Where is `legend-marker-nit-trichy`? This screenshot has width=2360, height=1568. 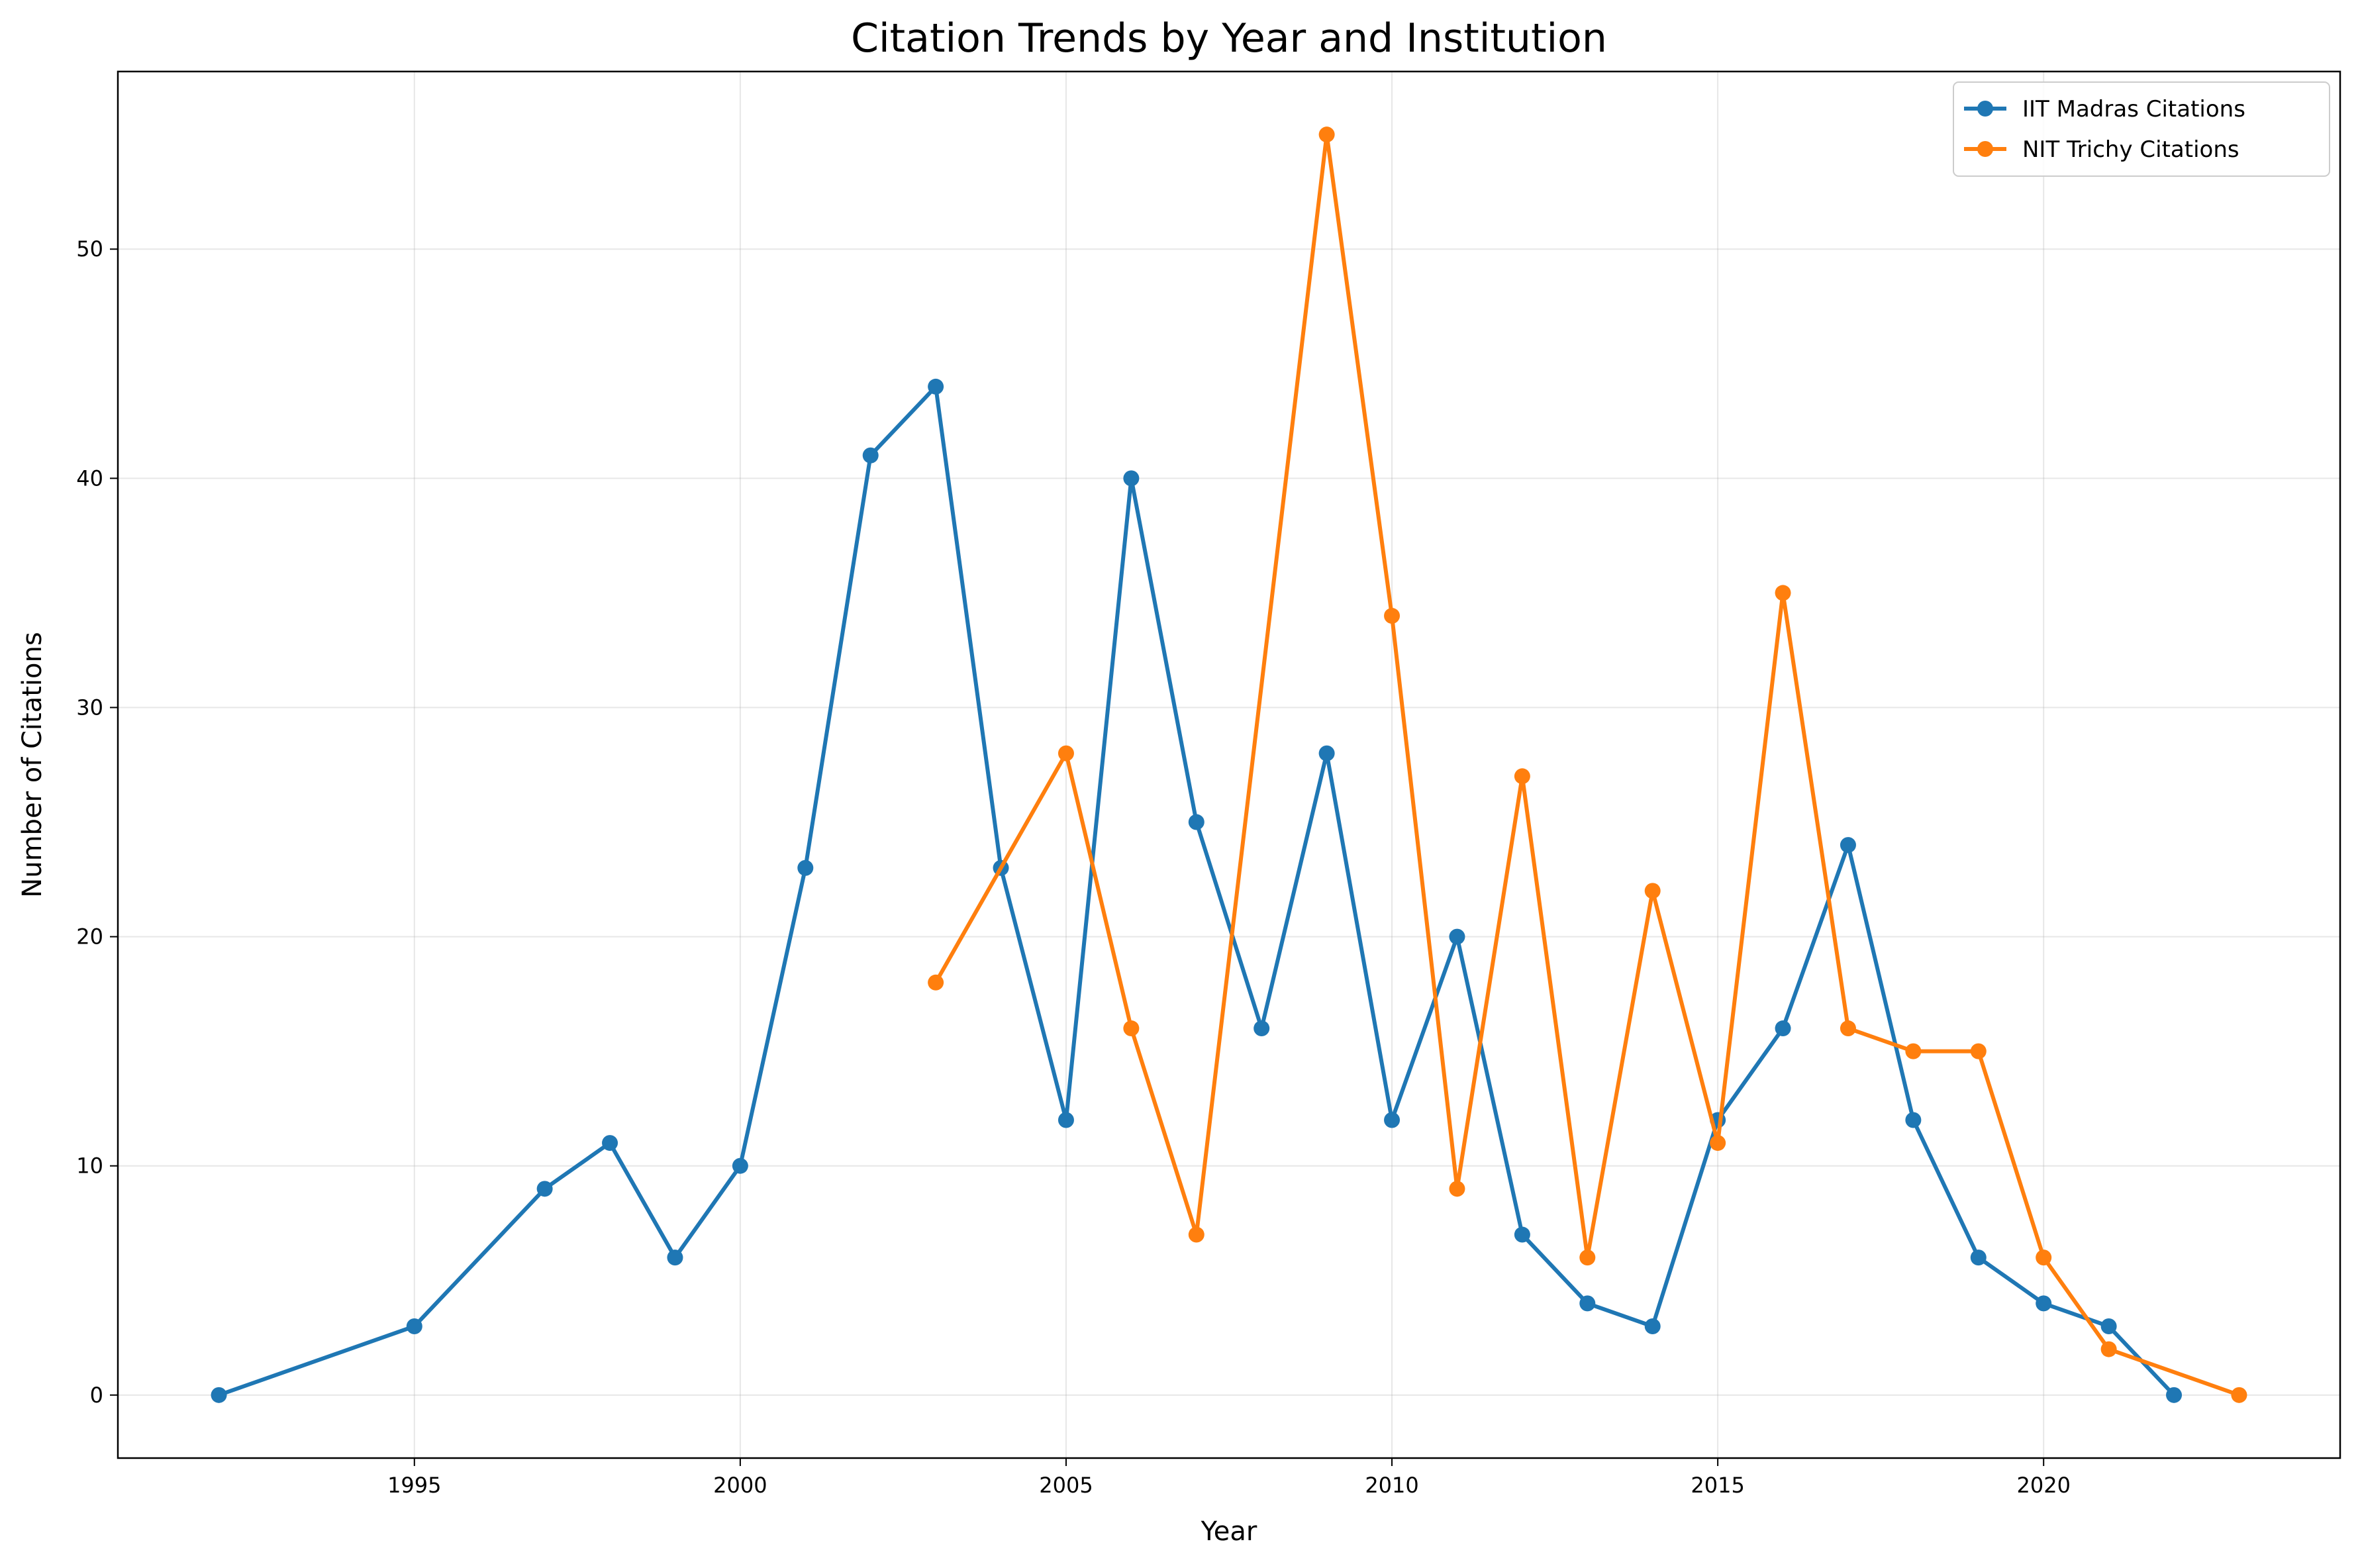
legend-marker-nit-trichy is located at coordinates (1985, 149).